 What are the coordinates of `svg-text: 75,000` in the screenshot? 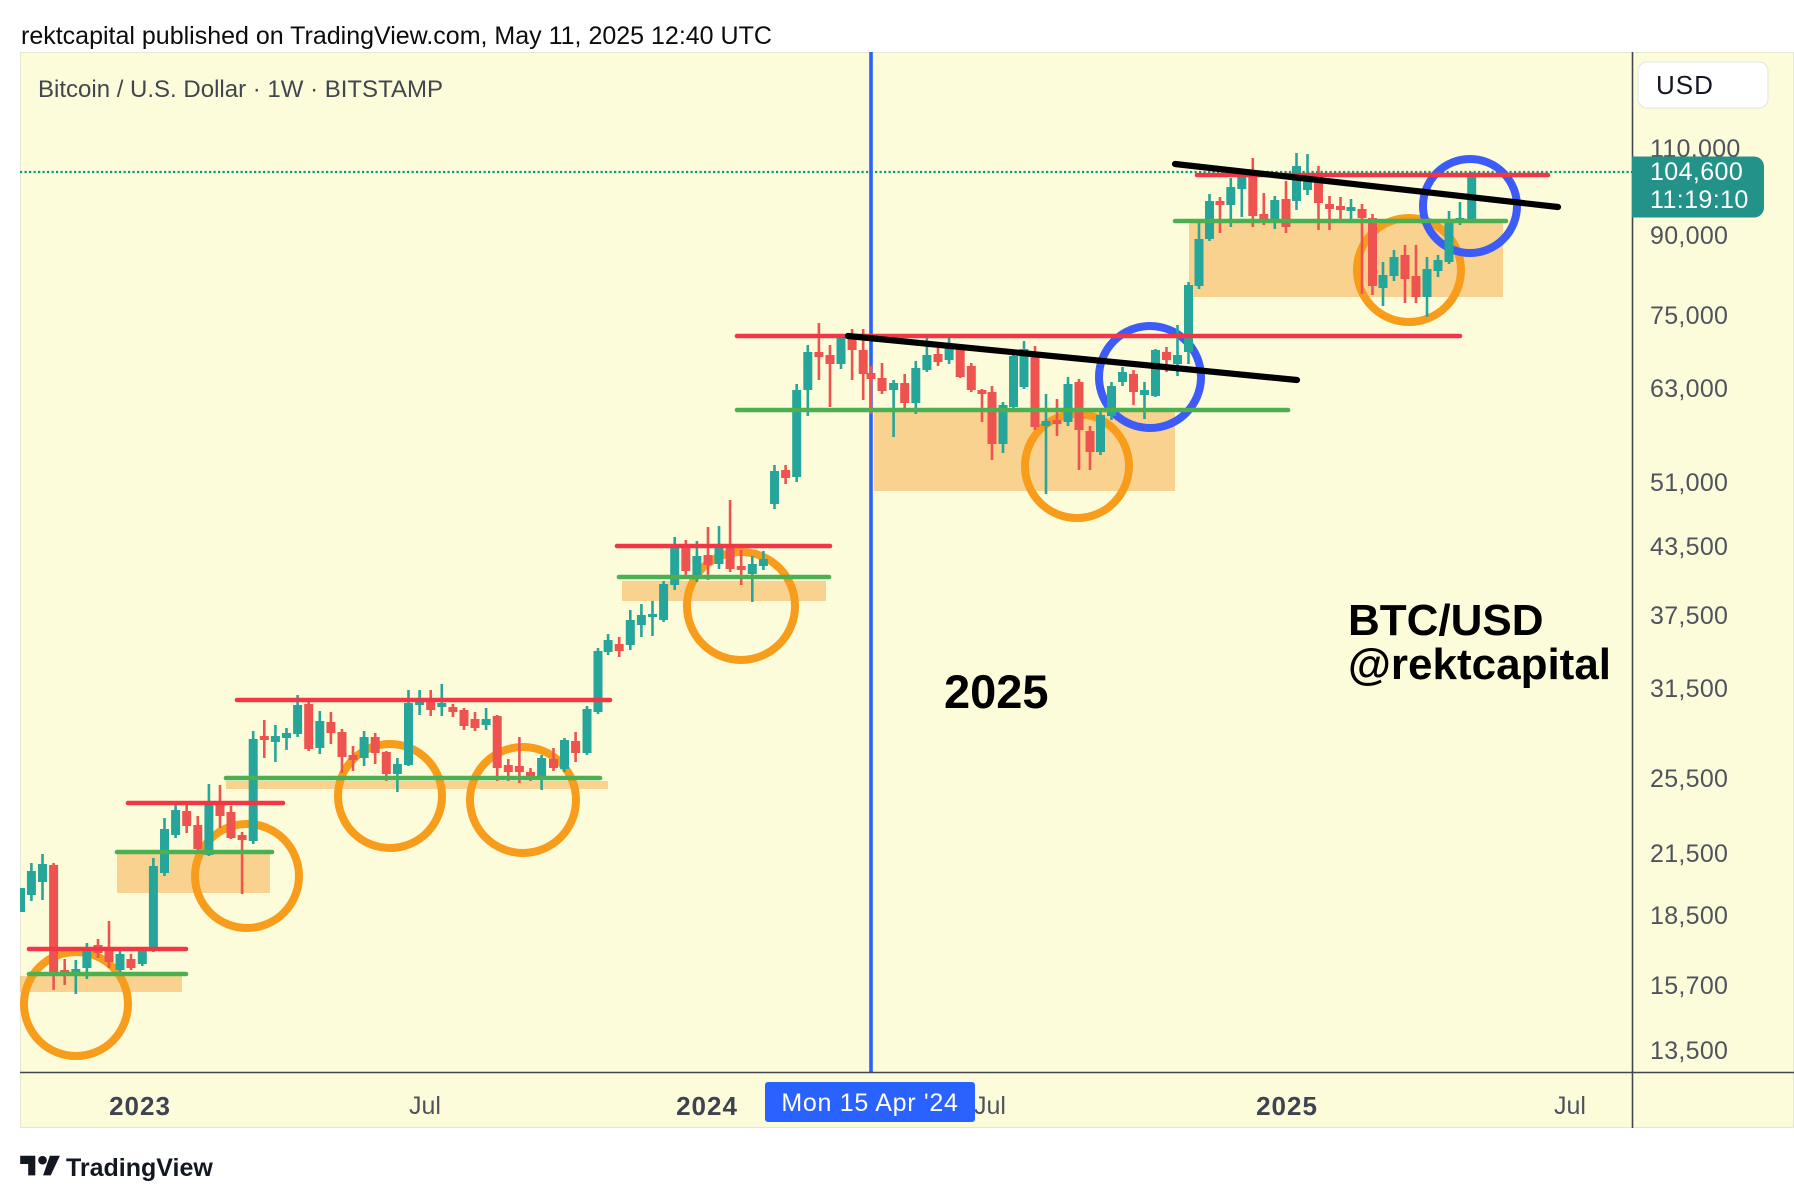 It's located at (1689, 316).